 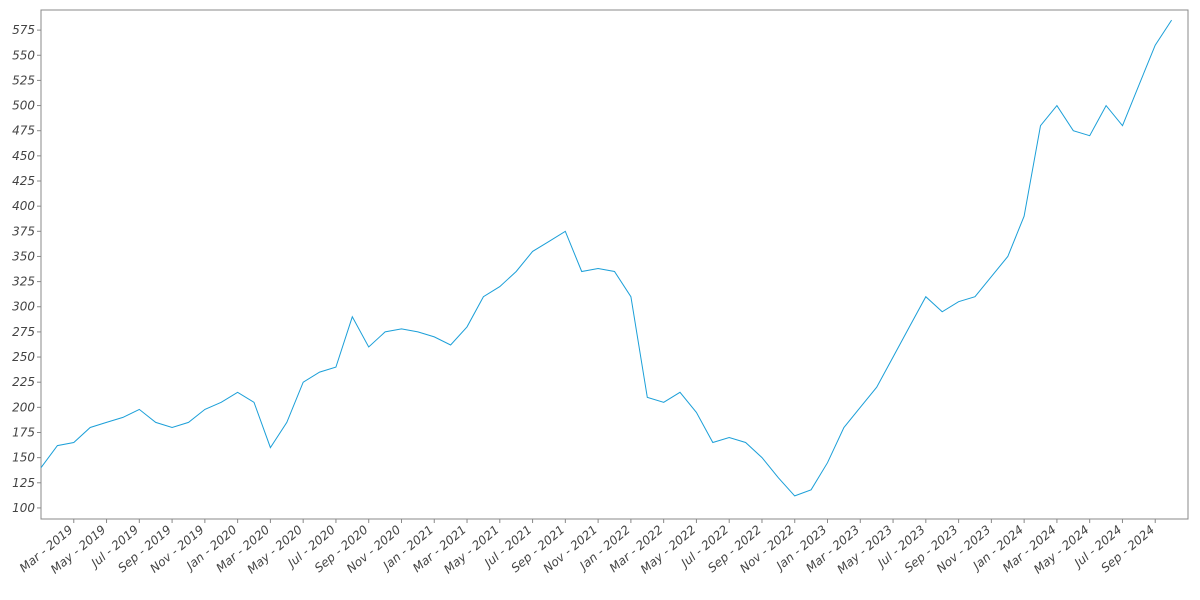 I want to click on y-tick-label: 200, so click(x=23, y=407).